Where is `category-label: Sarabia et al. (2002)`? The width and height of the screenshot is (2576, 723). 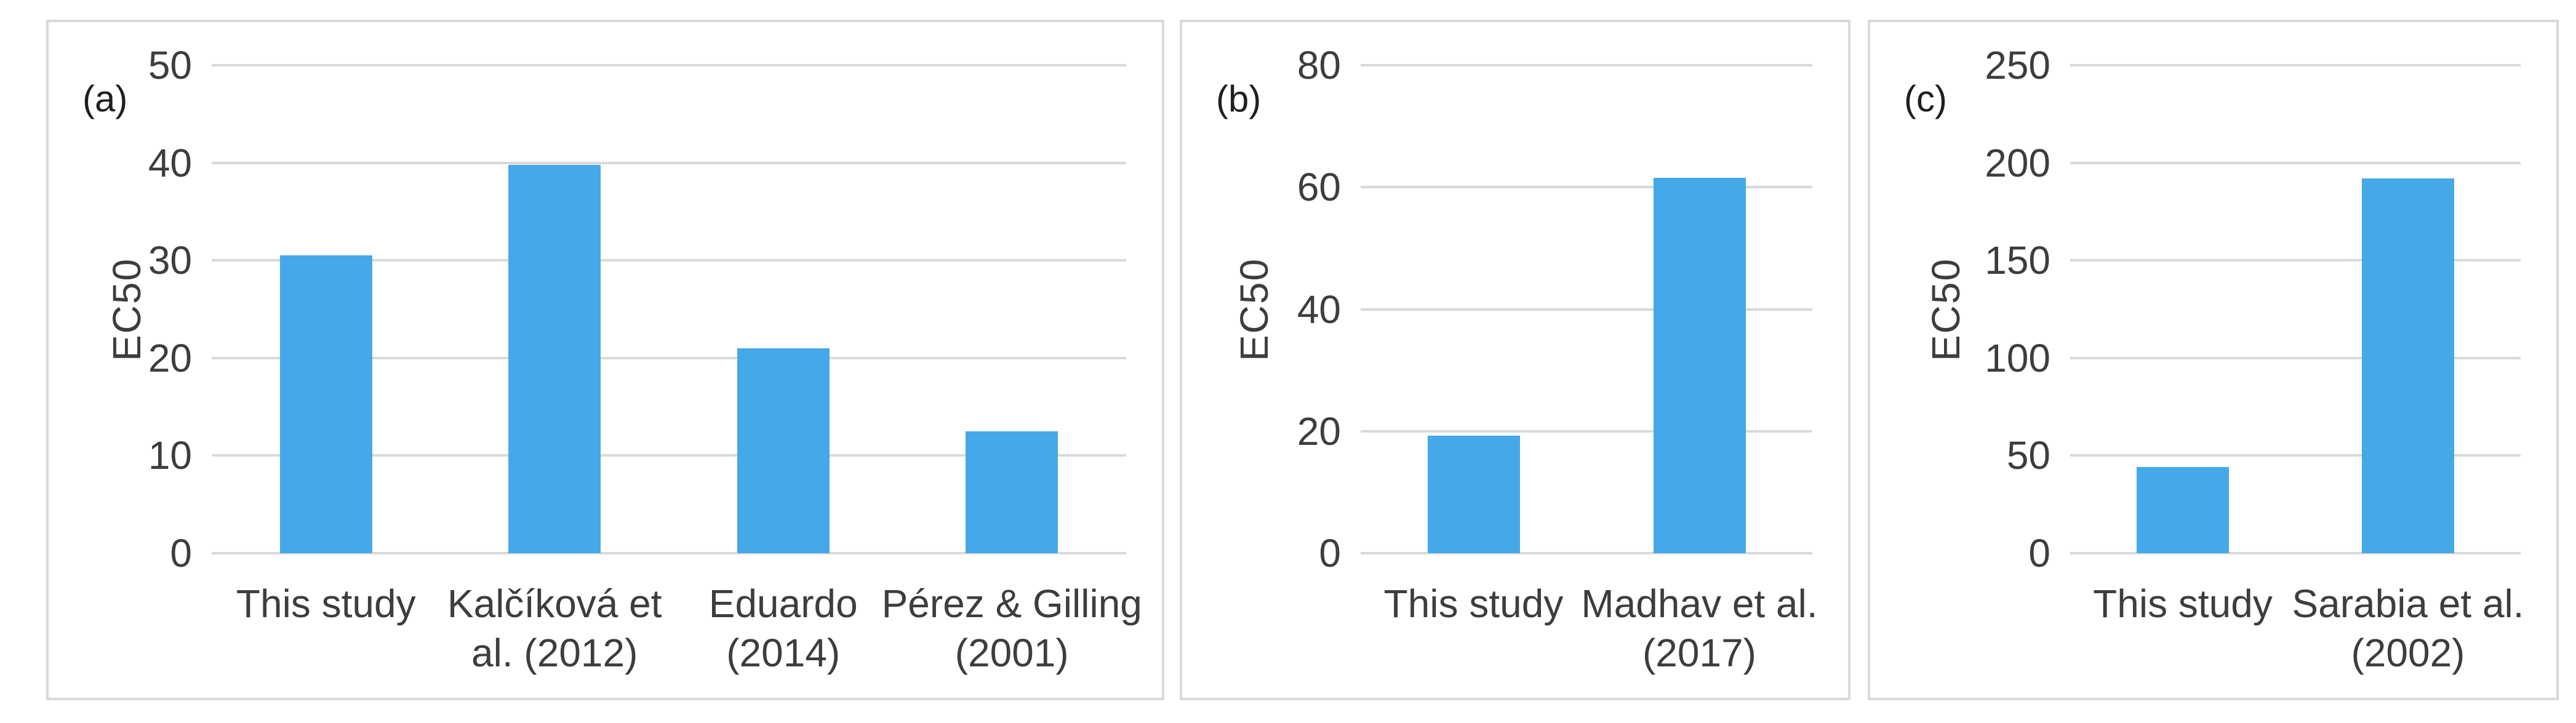
category-label: Sarabia et al. (2002) is located at coordinates (2408, 628).